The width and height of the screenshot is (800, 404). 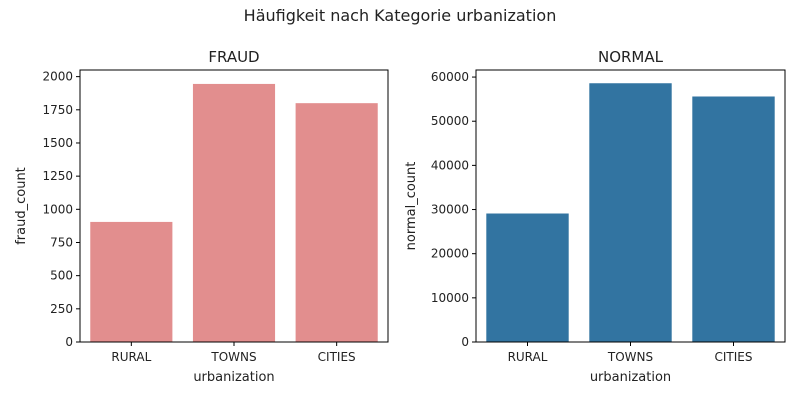 I want to click on figure-title: Häufigkeit nach Kategorie urbanization, so click(x=400, y=15).